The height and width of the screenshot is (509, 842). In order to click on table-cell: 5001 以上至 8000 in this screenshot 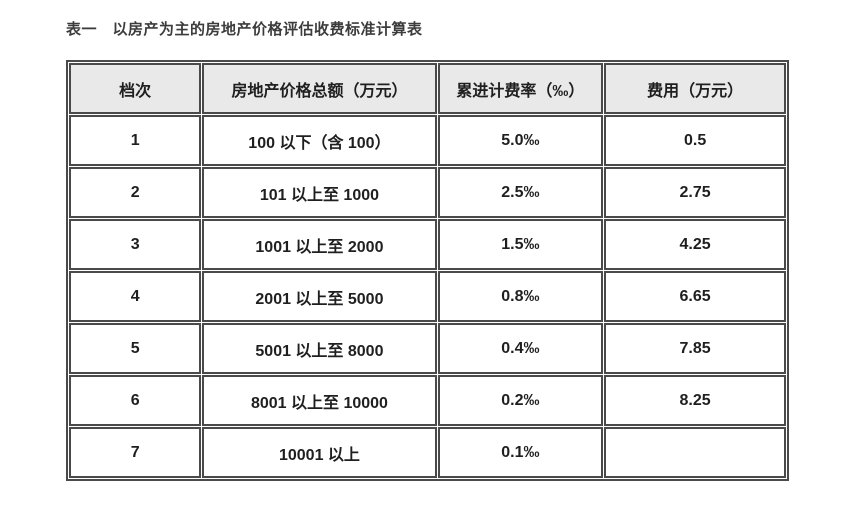, I will do `click(319, 348)`.